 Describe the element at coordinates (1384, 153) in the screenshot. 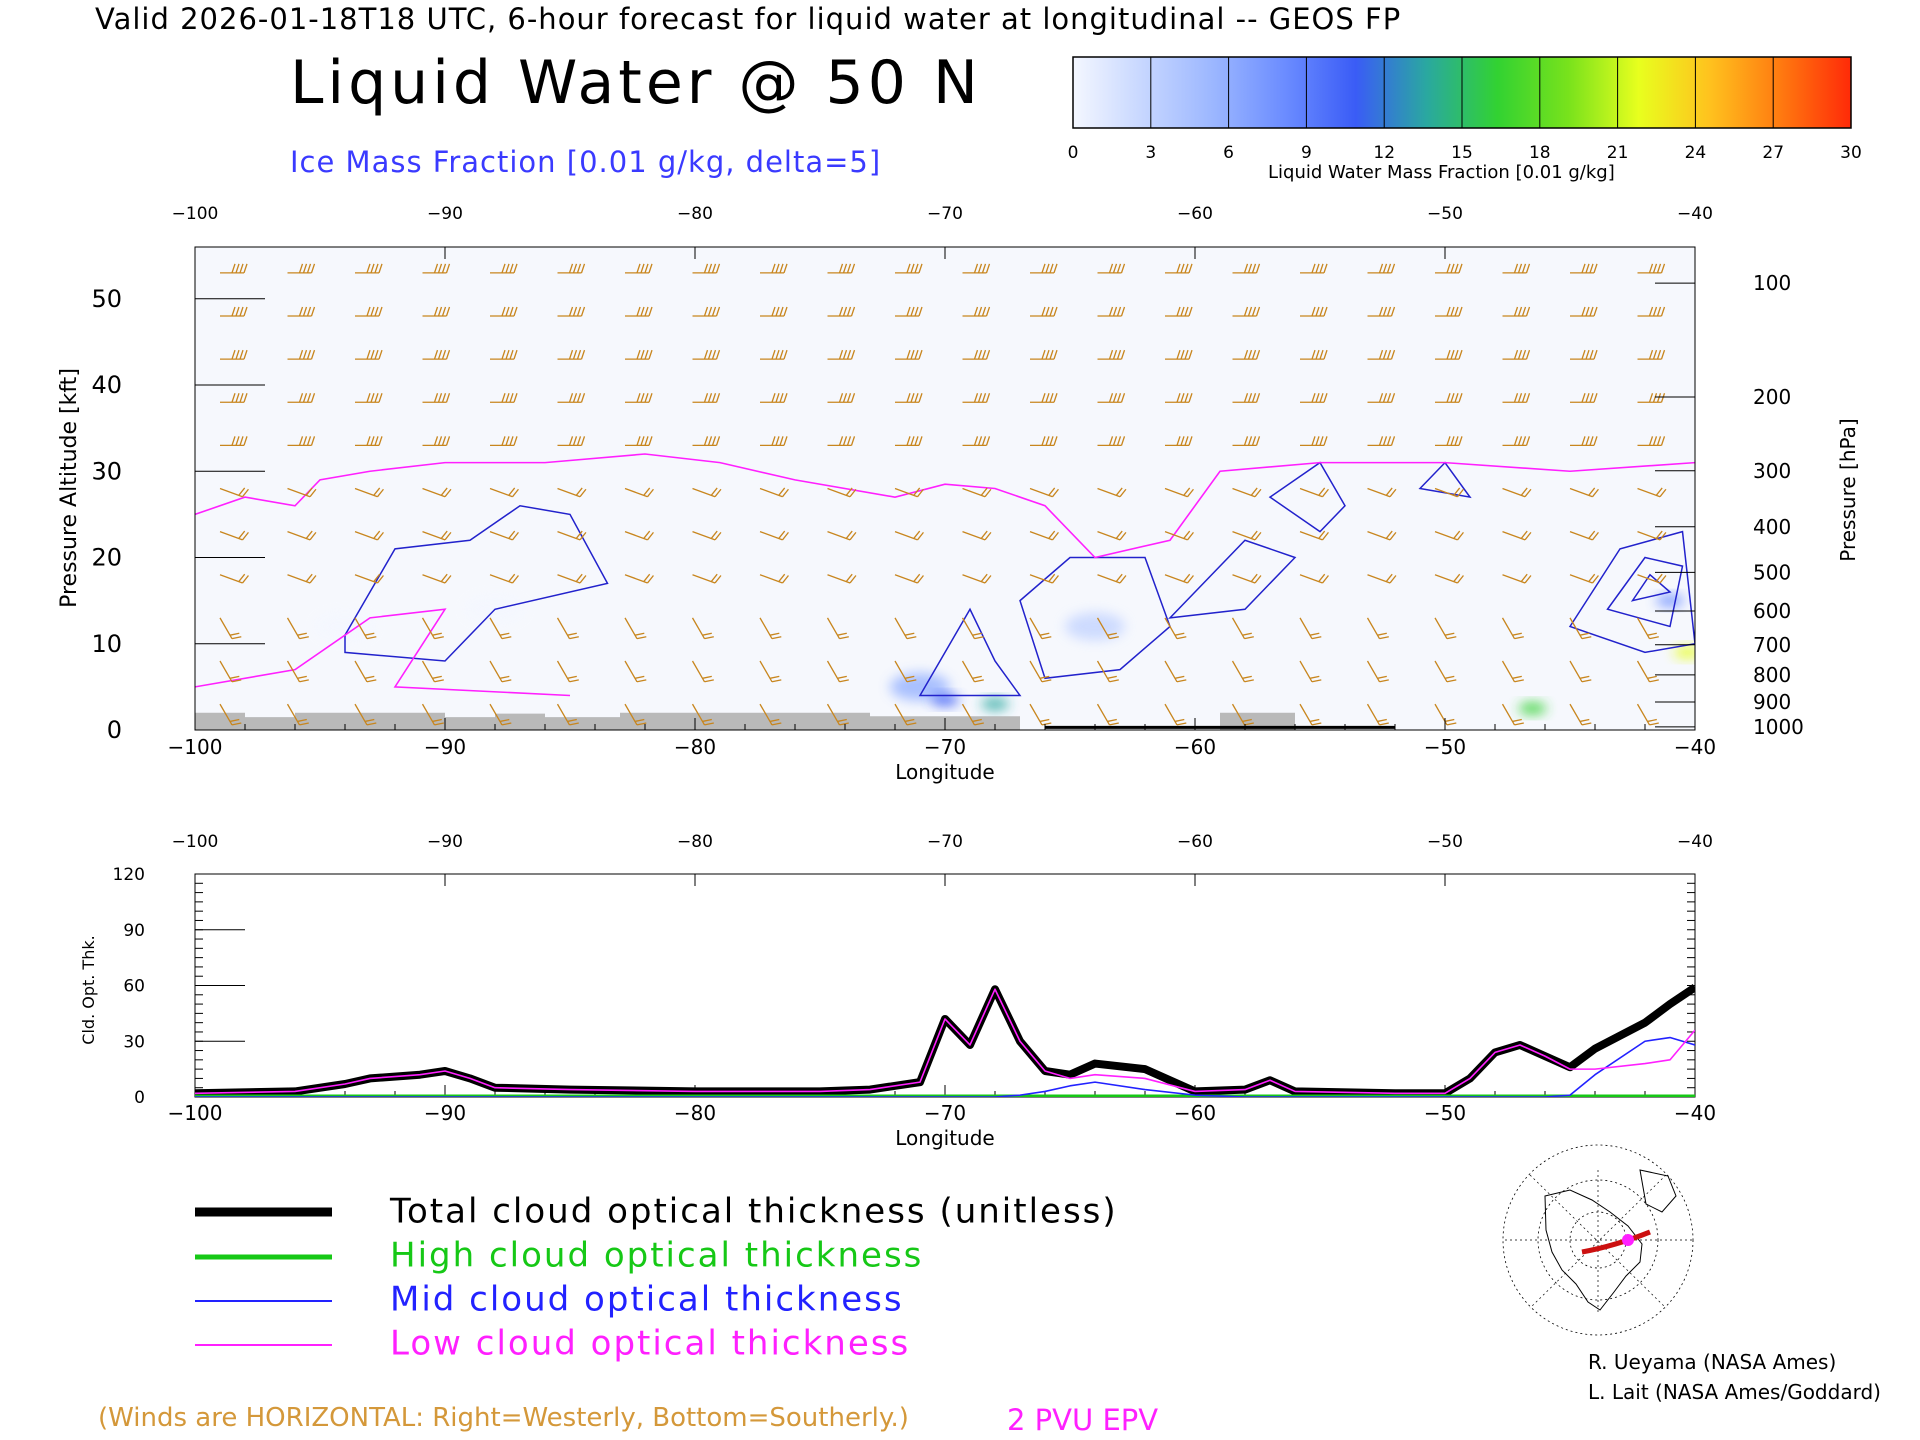

I see `colorbar-tick-label: 12` at that location.